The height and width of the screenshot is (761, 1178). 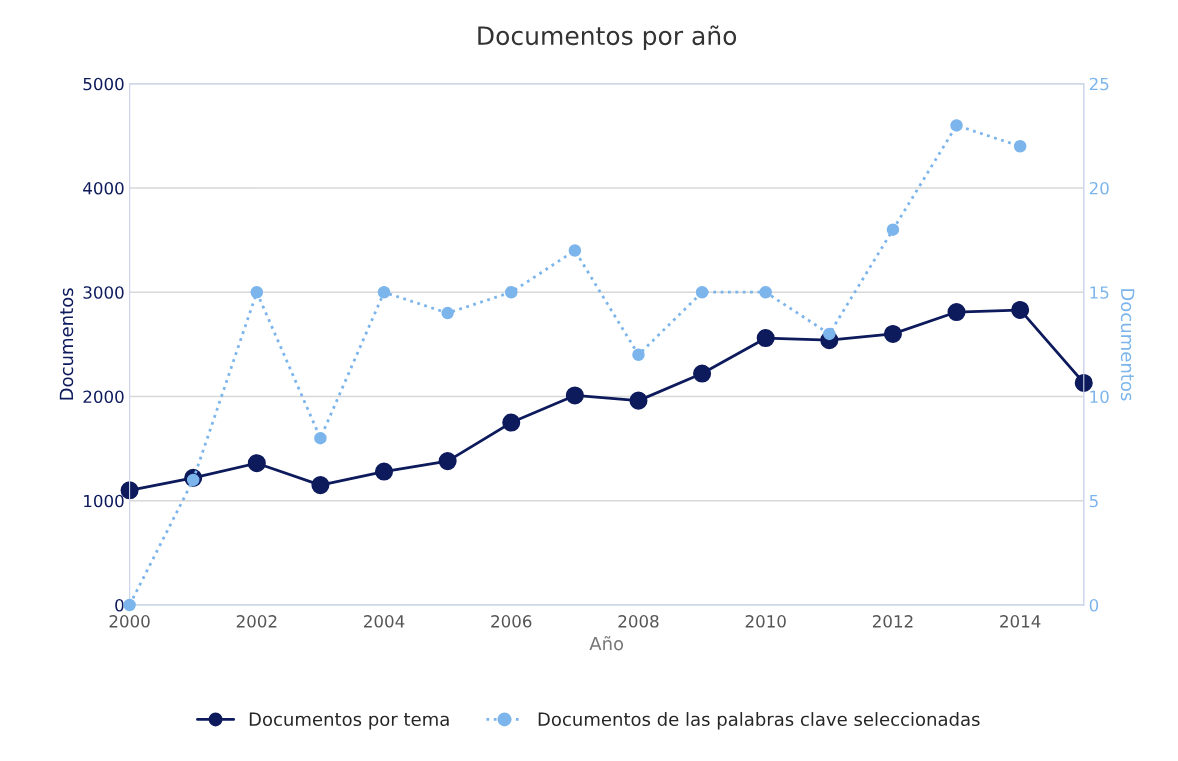 What do you see at coordinates (1099, 84) in the screenshot?
I see `y2-tick-label: 25` at bounding box center [1099, 84].